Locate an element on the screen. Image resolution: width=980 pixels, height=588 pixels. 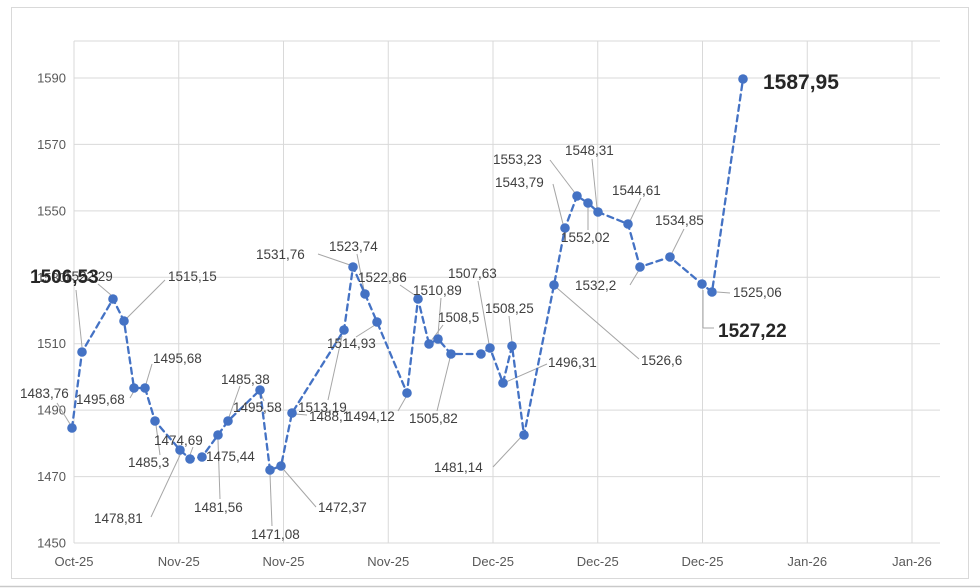
data-label: 1478,81 is located at coordinates (118, 518).